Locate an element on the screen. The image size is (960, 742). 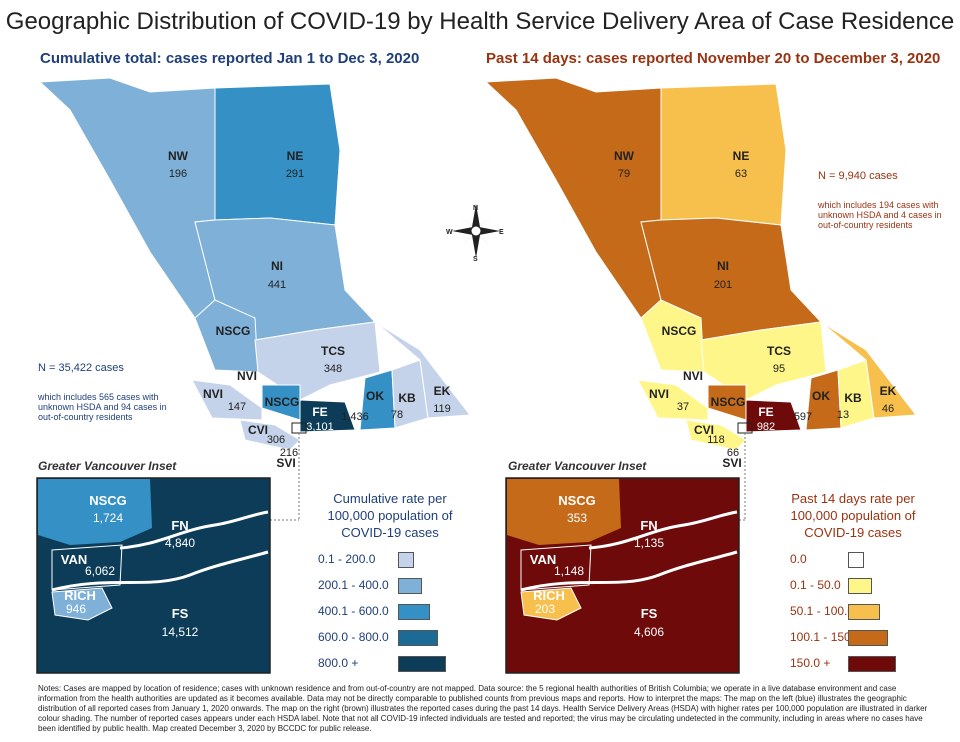
right-legend-label: 0.1 - 50.0 is located at coordinates (815, 585).